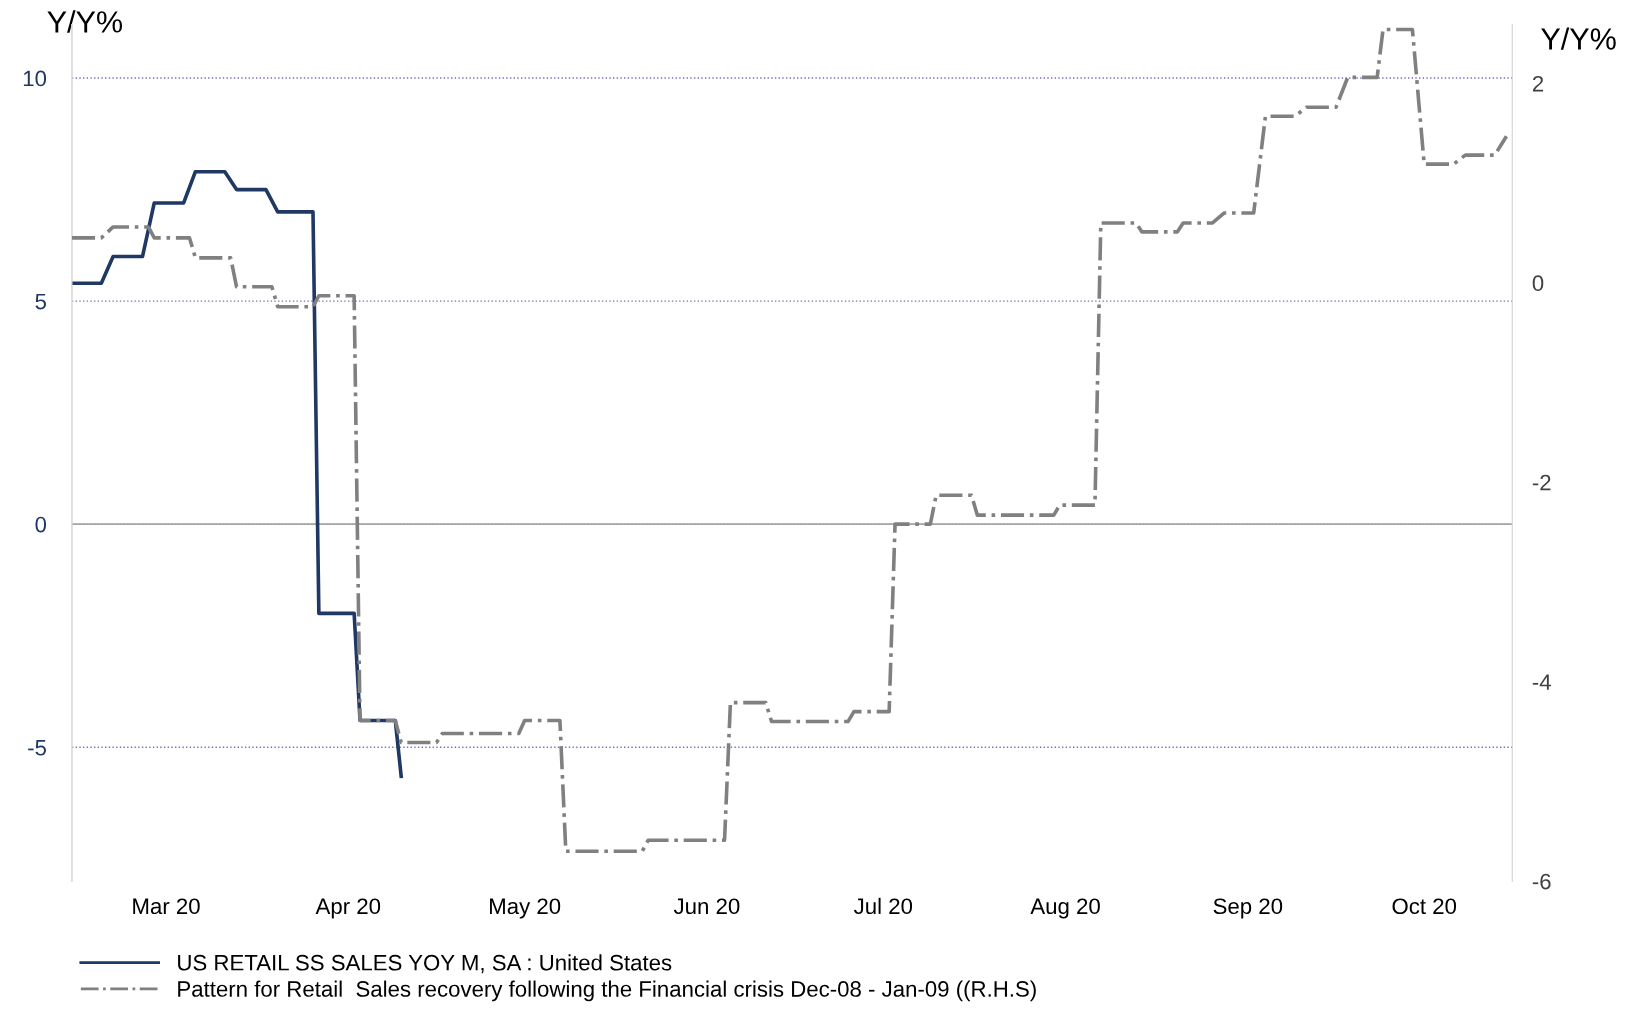 This screenshot has width=1635, height=1021. Describe the element at coordinates (41, 524) in the screenshot. I see `y-tick-label: 0` at that location.